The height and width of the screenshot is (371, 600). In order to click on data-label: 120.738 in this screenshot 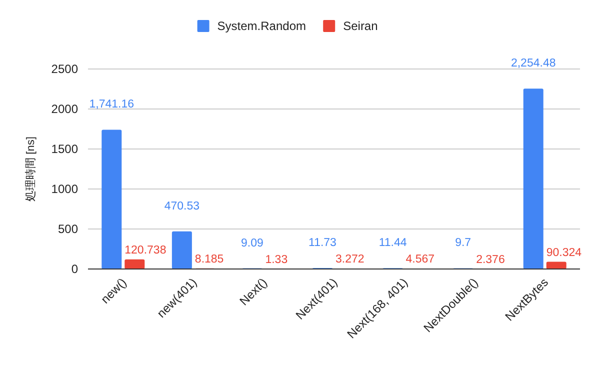, I will do `click(145, 250)`.